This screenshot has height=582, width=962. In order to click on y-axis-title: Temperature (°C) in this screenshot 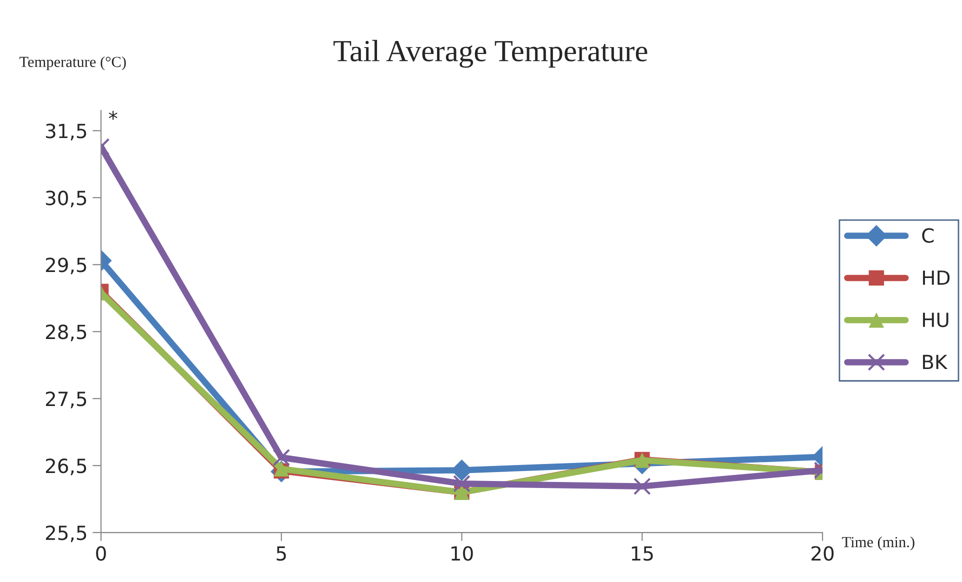, I will do `click(73, 63)`.